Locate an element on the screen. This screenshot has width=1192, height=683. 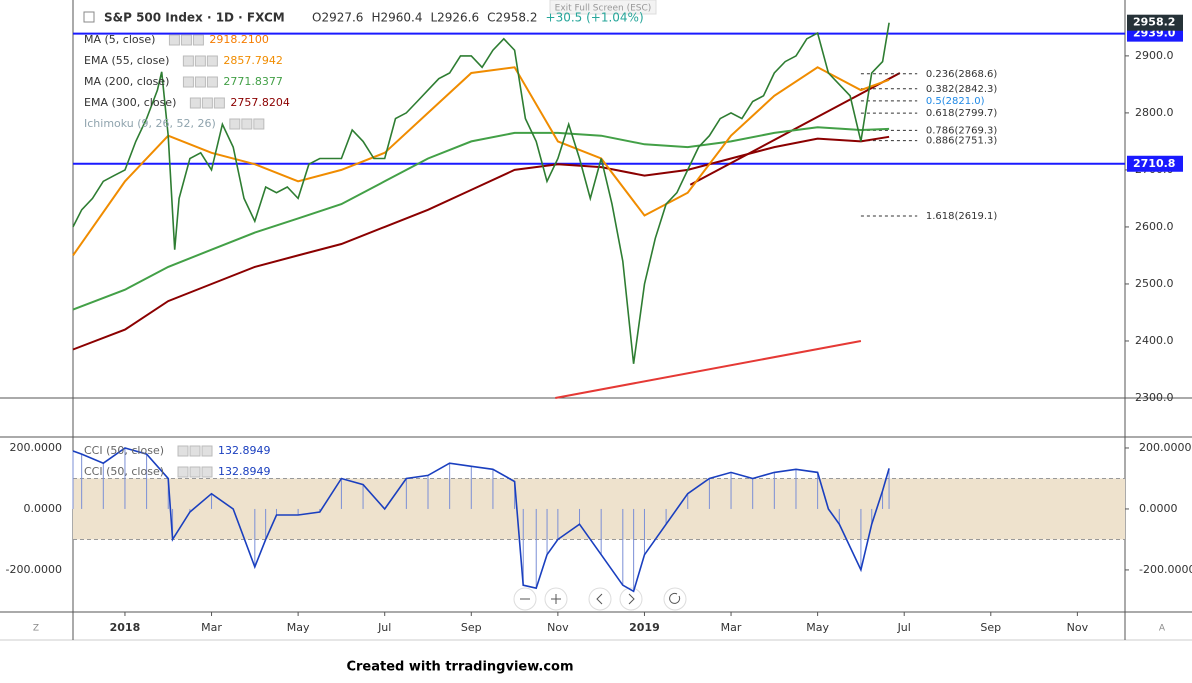
fib-label: 0.382(2842.3) is located at coordinates (962, 89).